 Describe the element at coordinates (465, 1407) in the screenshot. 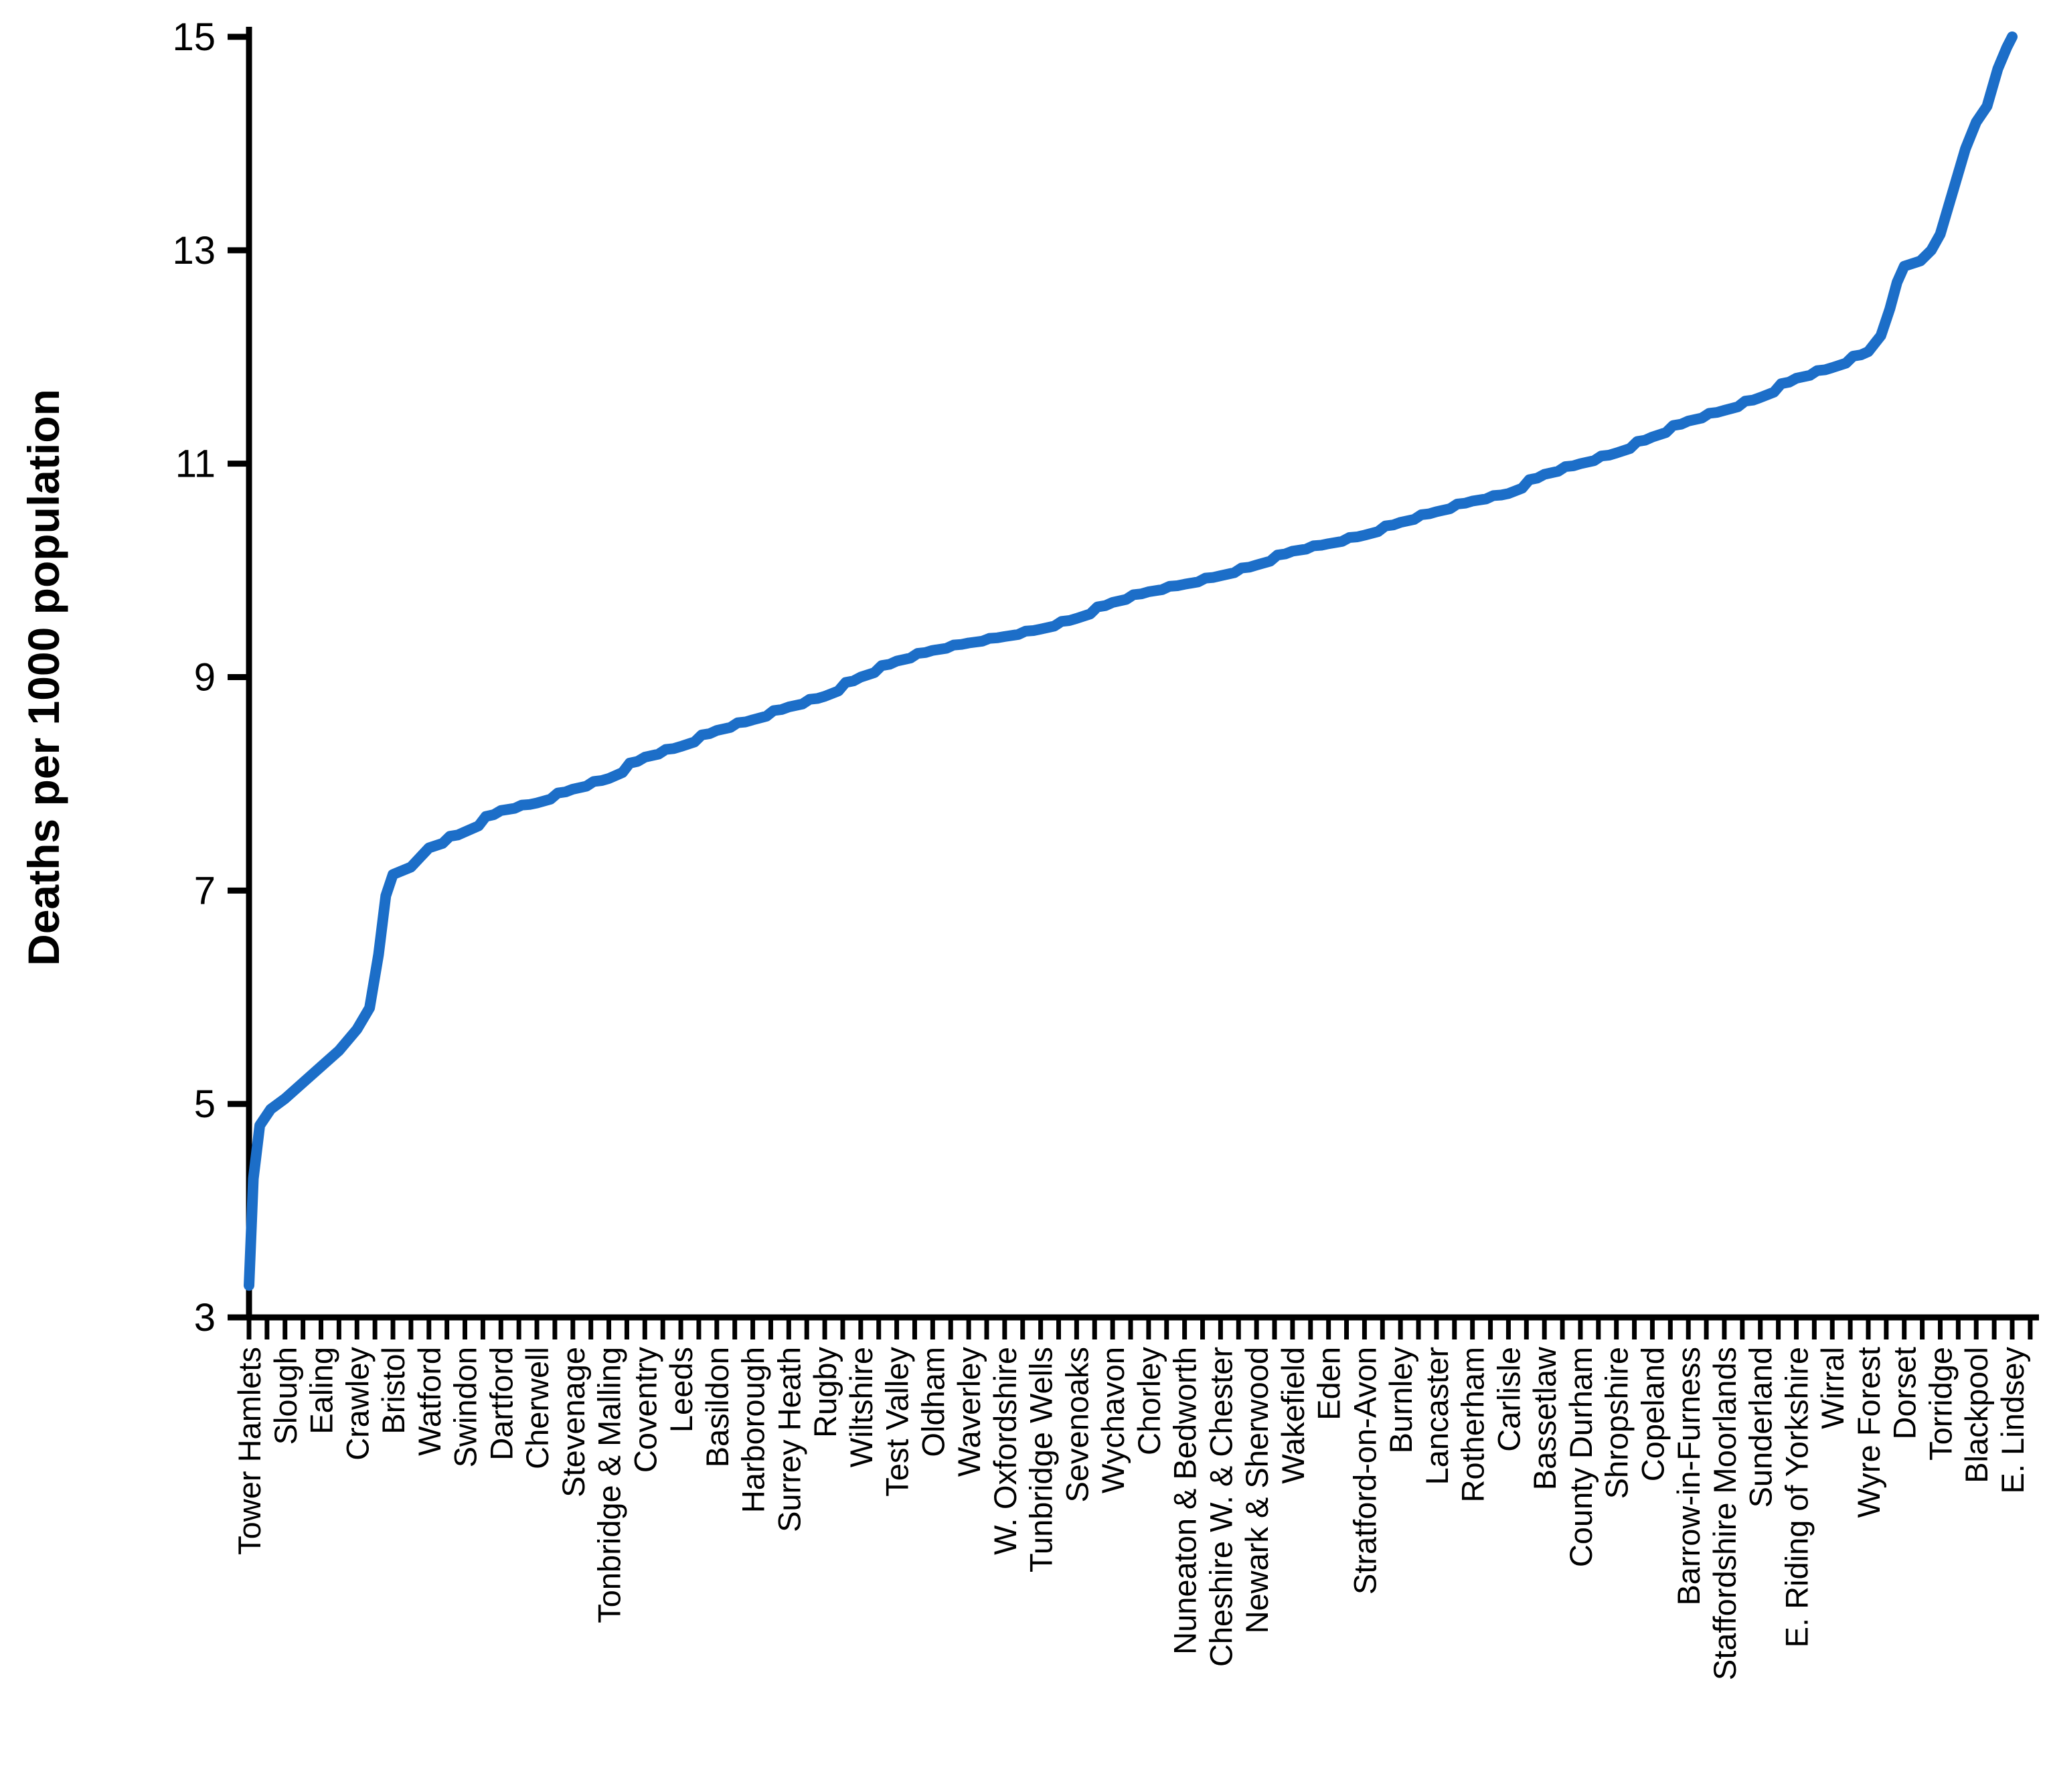

I see `x-tick-label: Swindon` at that location.